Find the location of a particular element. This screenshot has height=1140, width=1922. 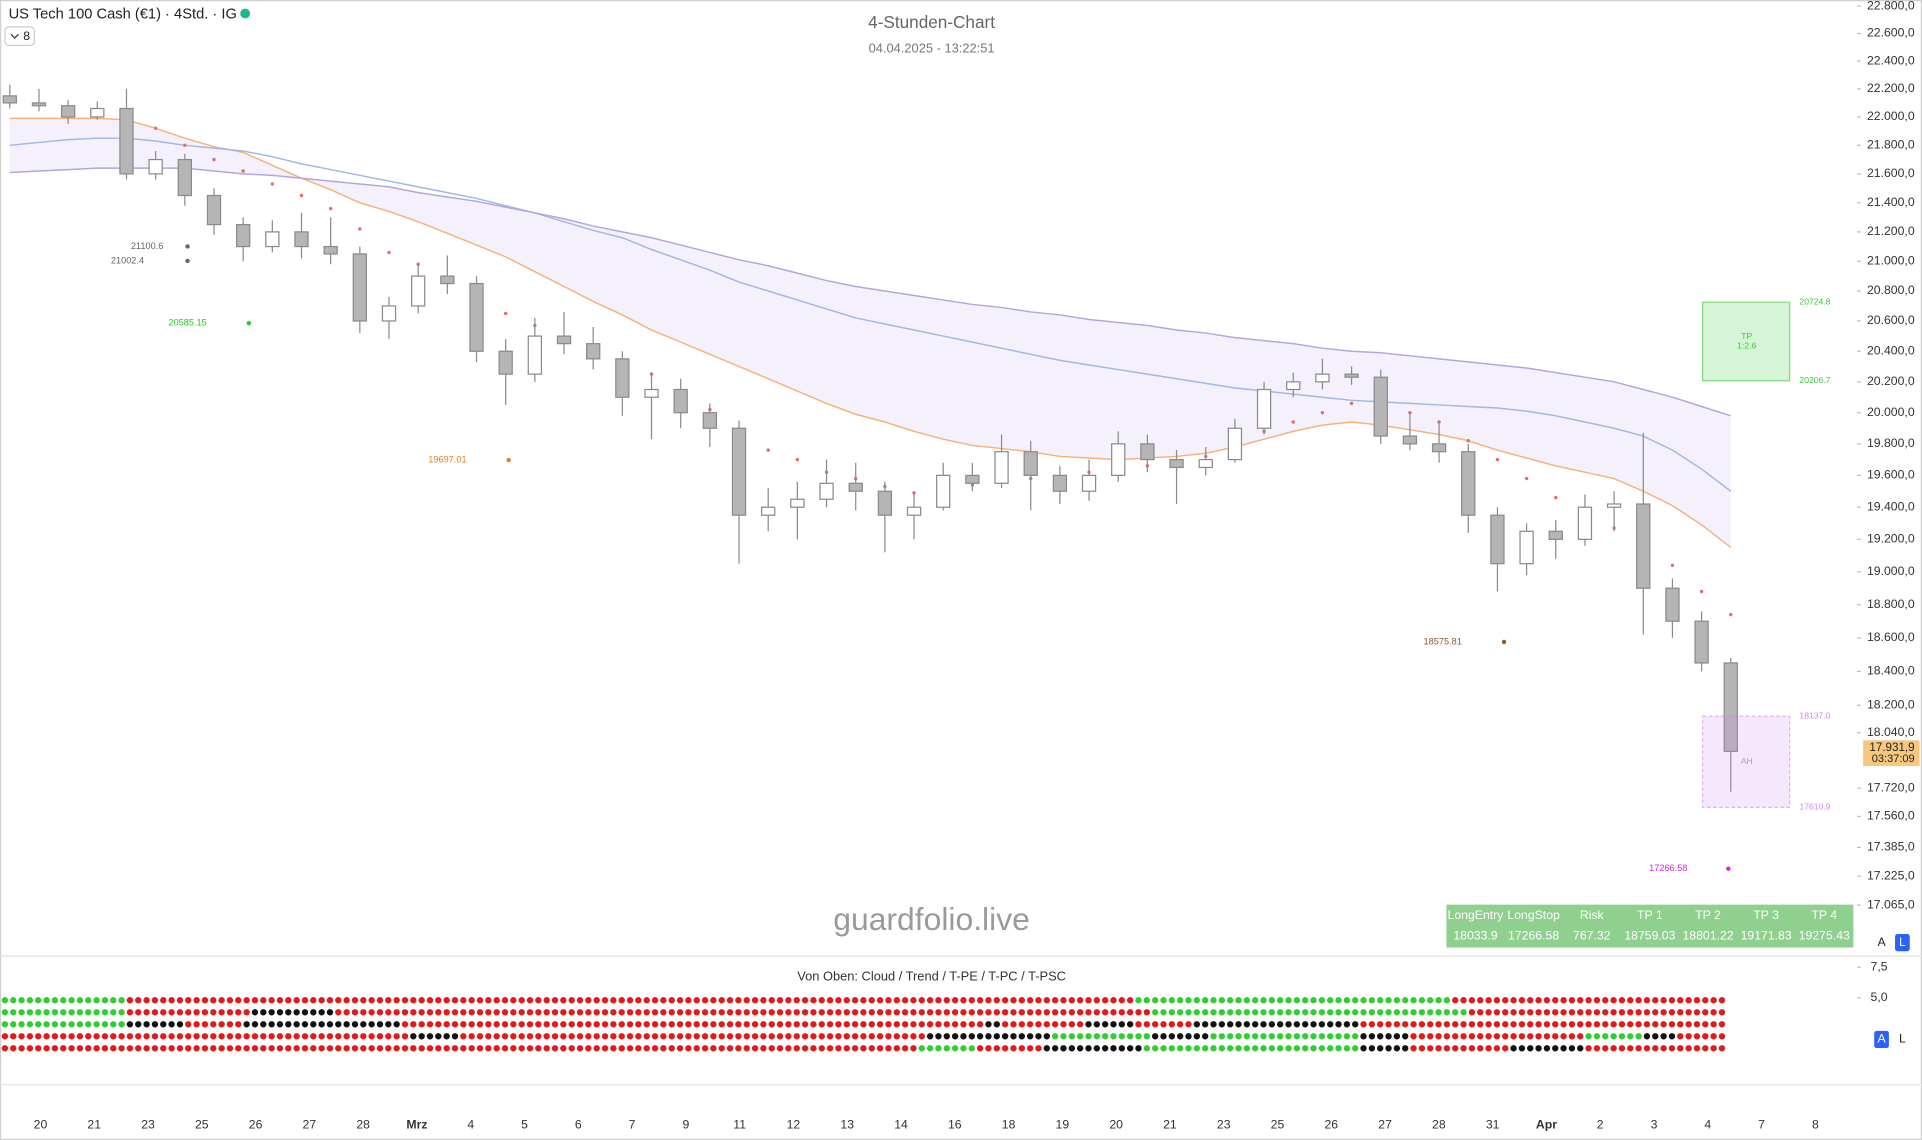

x-tick-label: 26 is located at coordinates (256, 1125).